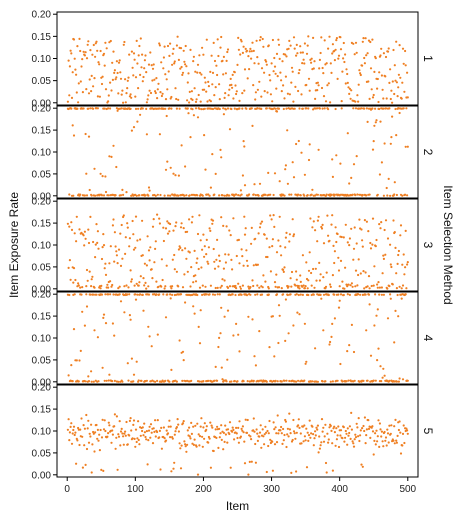 This screenshot has width=474, height=526. What do you see at coordinates (42, 295) in the screenshot?
I see `y-tick-label: 0.20` at bounding box center [42, 295].